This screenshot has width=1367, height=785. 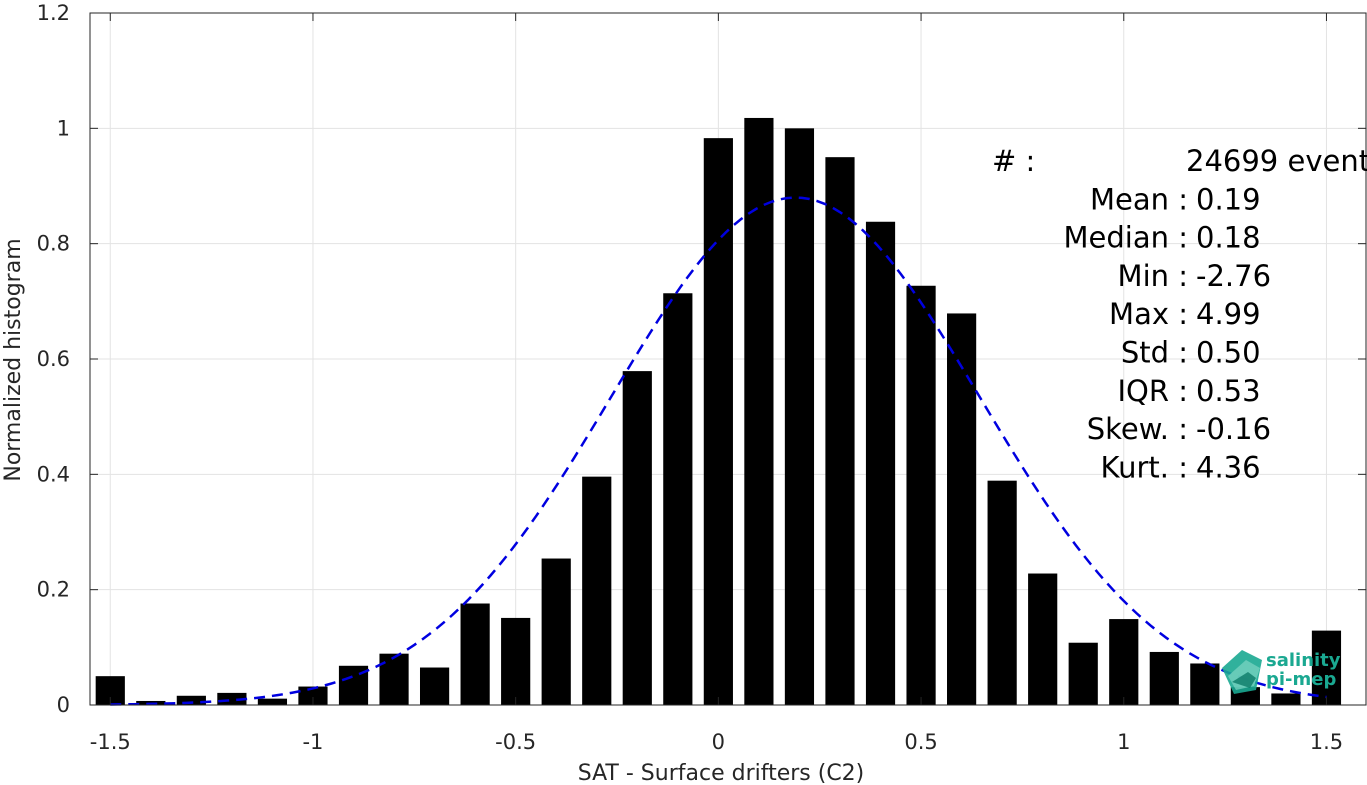 What do you see at coordinates (53, 244) in the screenshot?
I see `y-tick-label: 0.8` at bounding box center [53, 244].